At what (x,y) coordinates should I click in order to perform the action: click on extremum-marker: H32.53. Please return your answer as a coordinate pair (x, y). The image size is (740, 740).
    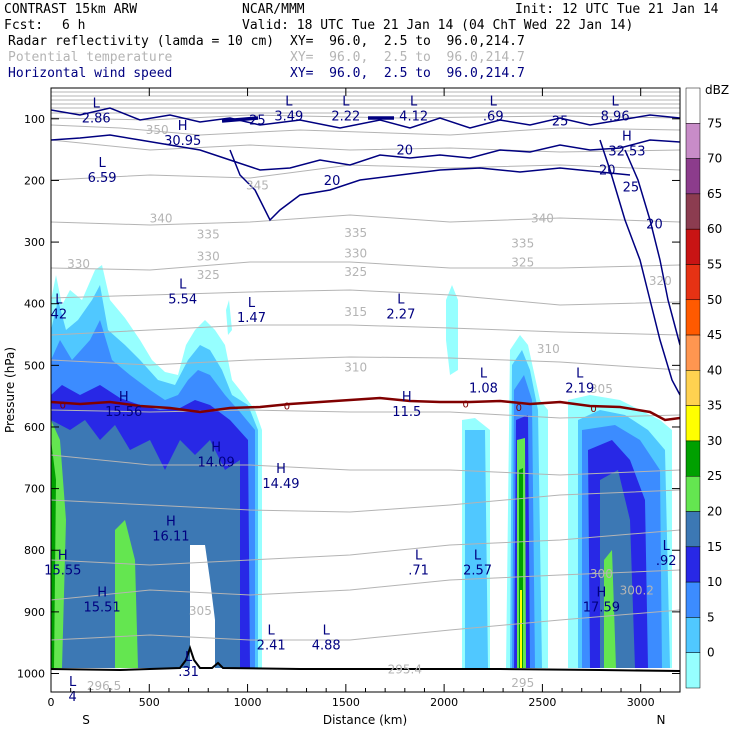
    Looking at the image, I should click on (626, 144).